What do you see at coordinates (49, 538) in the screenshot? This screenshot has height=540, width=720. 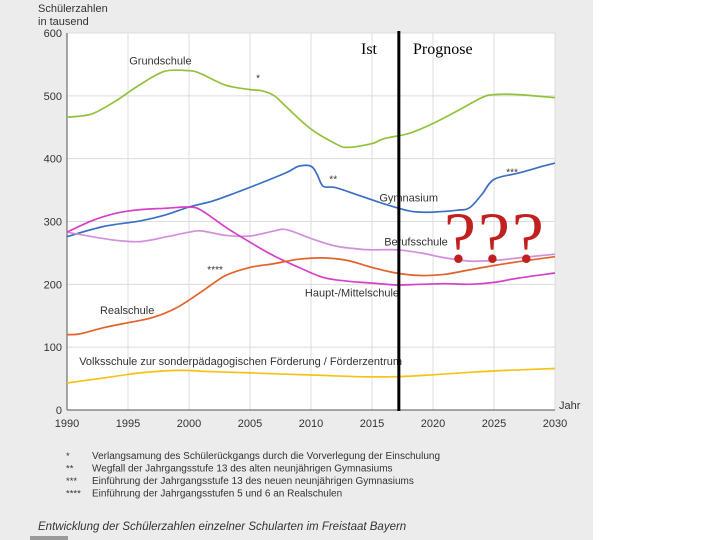 I see `bottom-strip` at bounding box center [49, 538].